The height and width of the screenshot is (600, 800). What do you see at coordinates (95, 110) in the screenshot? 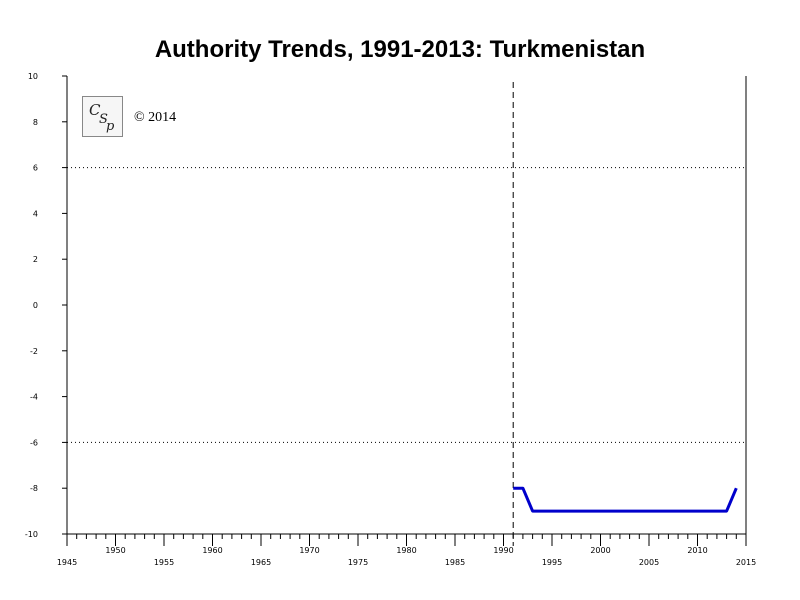
I see `svg-text: C` at bounding box center [95, 110].